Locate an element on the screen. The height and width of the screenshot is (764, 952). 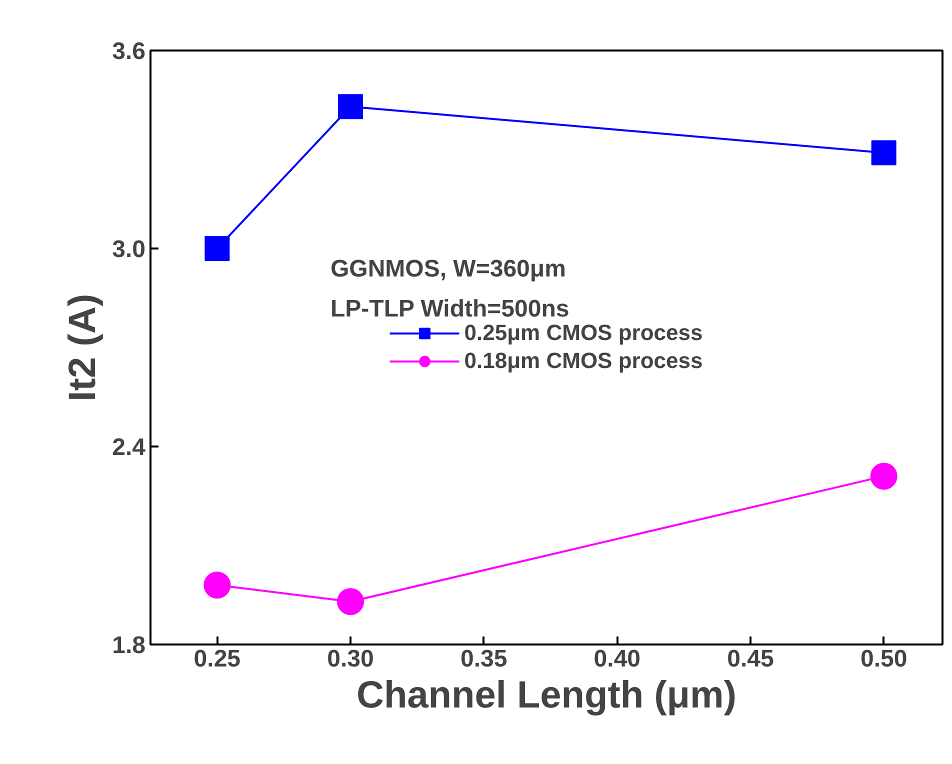
x-tick-label: 0.35 is located at coordinates (484, 659).